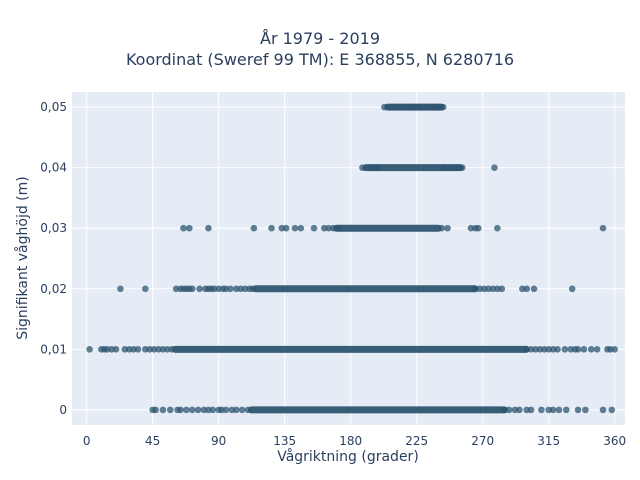 The image size is (640, 480). I want to click on y-tick-label: 0, so click(63, 410).